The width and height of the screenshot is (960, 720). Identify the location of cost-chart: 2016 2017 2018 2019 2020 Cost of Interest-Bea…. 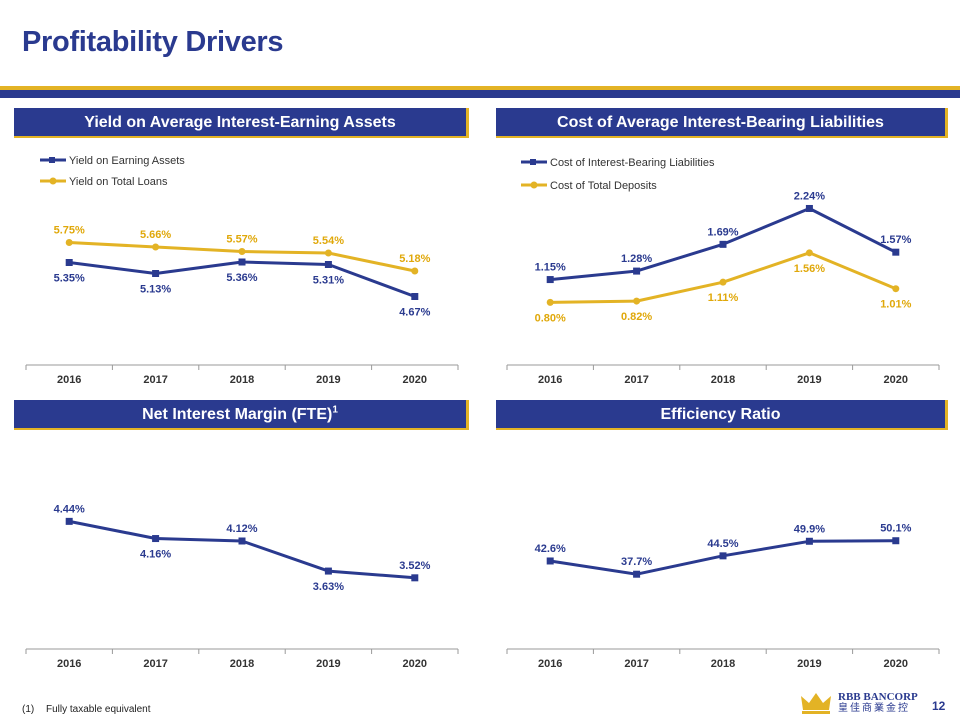
(723, 271).